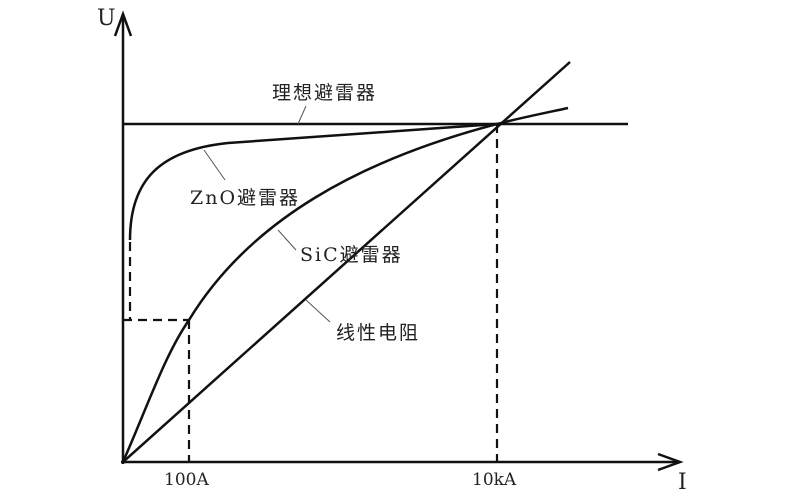  I want to click on sic-leader, so click(287, 240).